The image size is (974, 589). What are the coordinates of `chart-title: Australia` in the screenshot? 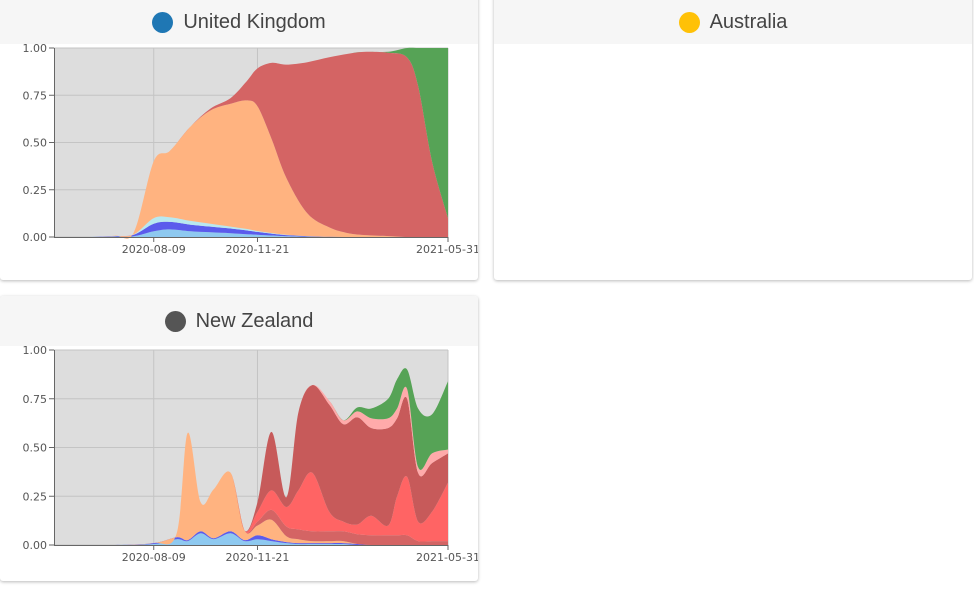 It's located at (748, 21).